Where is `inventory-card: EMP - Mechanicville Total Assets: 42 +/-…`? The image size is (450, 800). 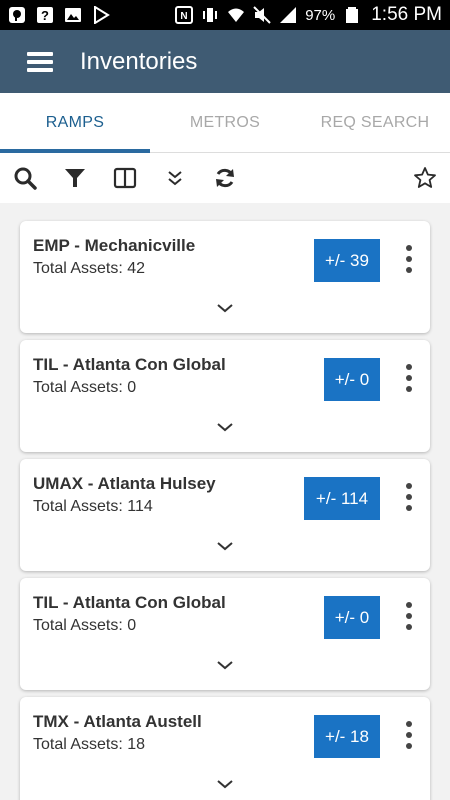
inventory-card: EMP - Mechanicville Total Assets: 42 +/-… is located at coordinates (225, 277).